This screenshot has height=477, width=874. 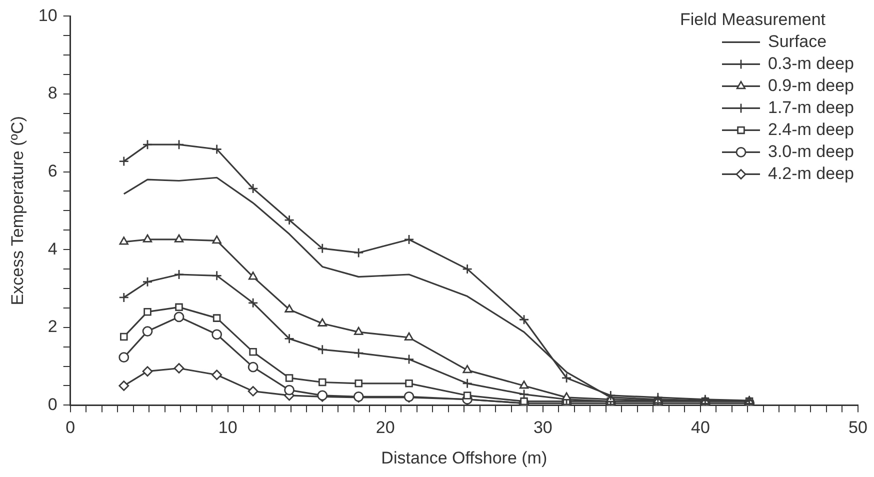 What do you see at coordinates (811, 173) in the screenshot?
I see `legend-label: 4.2-m deep` at bounding box center [811, 173].